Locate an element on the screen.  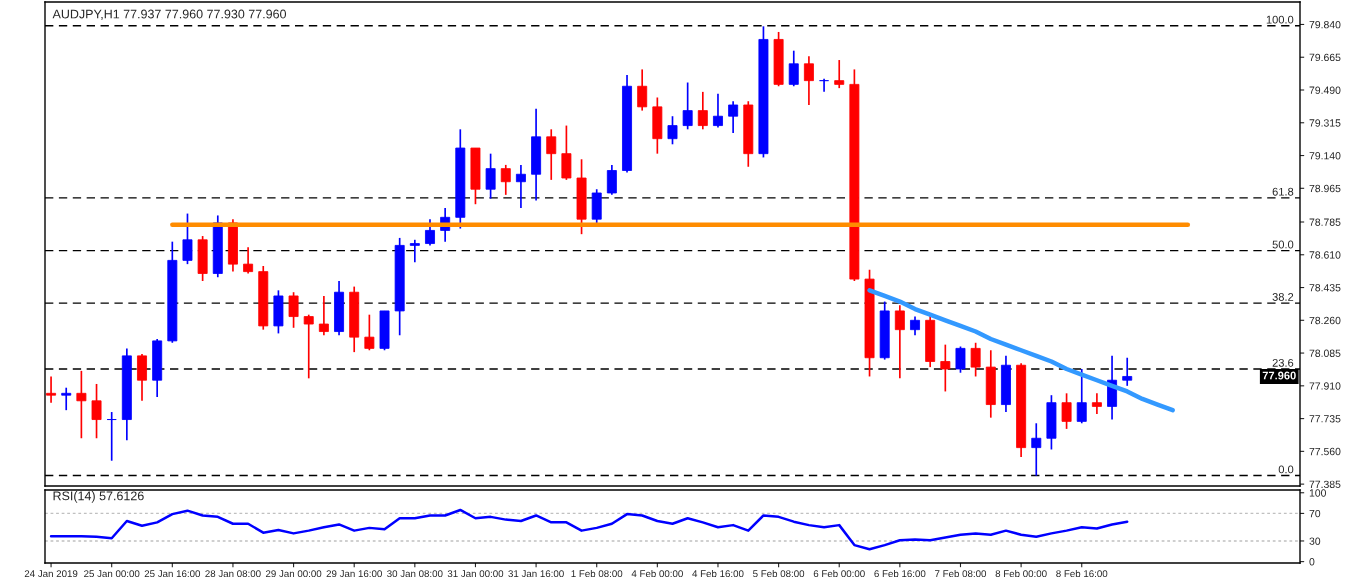
y-tick-label: 77.385 is located at coordinates (1325, 484).